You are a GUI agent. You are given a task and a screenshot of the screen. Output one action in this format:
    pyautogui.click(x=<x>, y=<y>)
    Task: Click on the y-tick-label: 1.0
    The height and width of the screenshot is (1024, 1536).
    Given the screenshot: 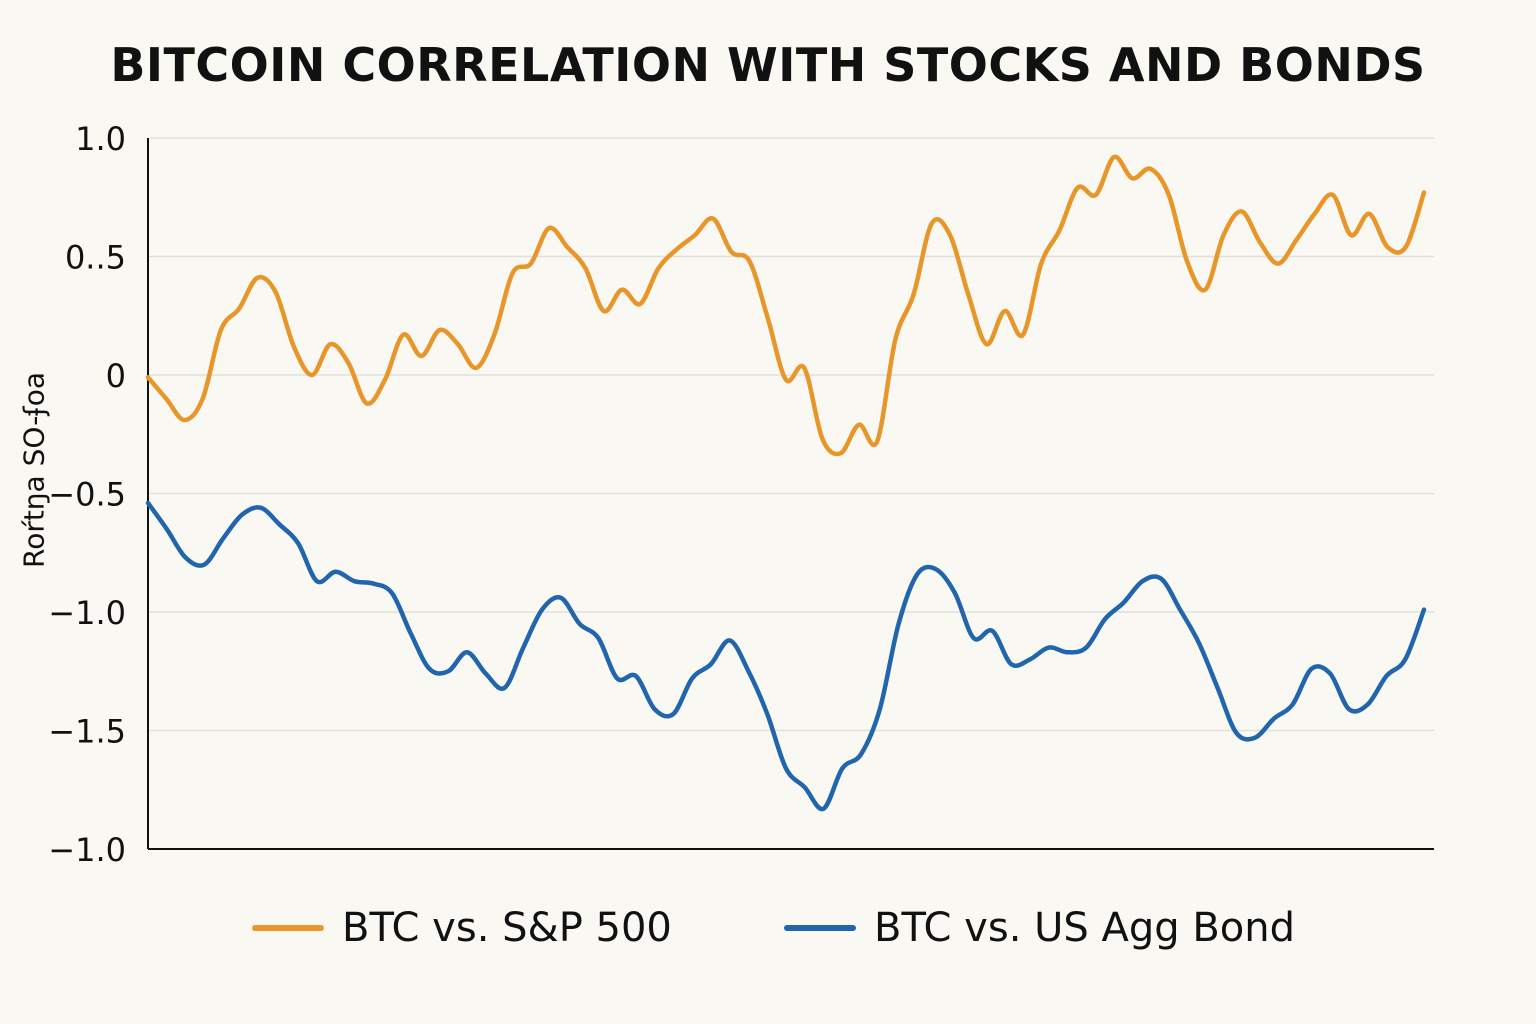 What is the action you would take?
    pyautogui.click(x=100, y=139)
    